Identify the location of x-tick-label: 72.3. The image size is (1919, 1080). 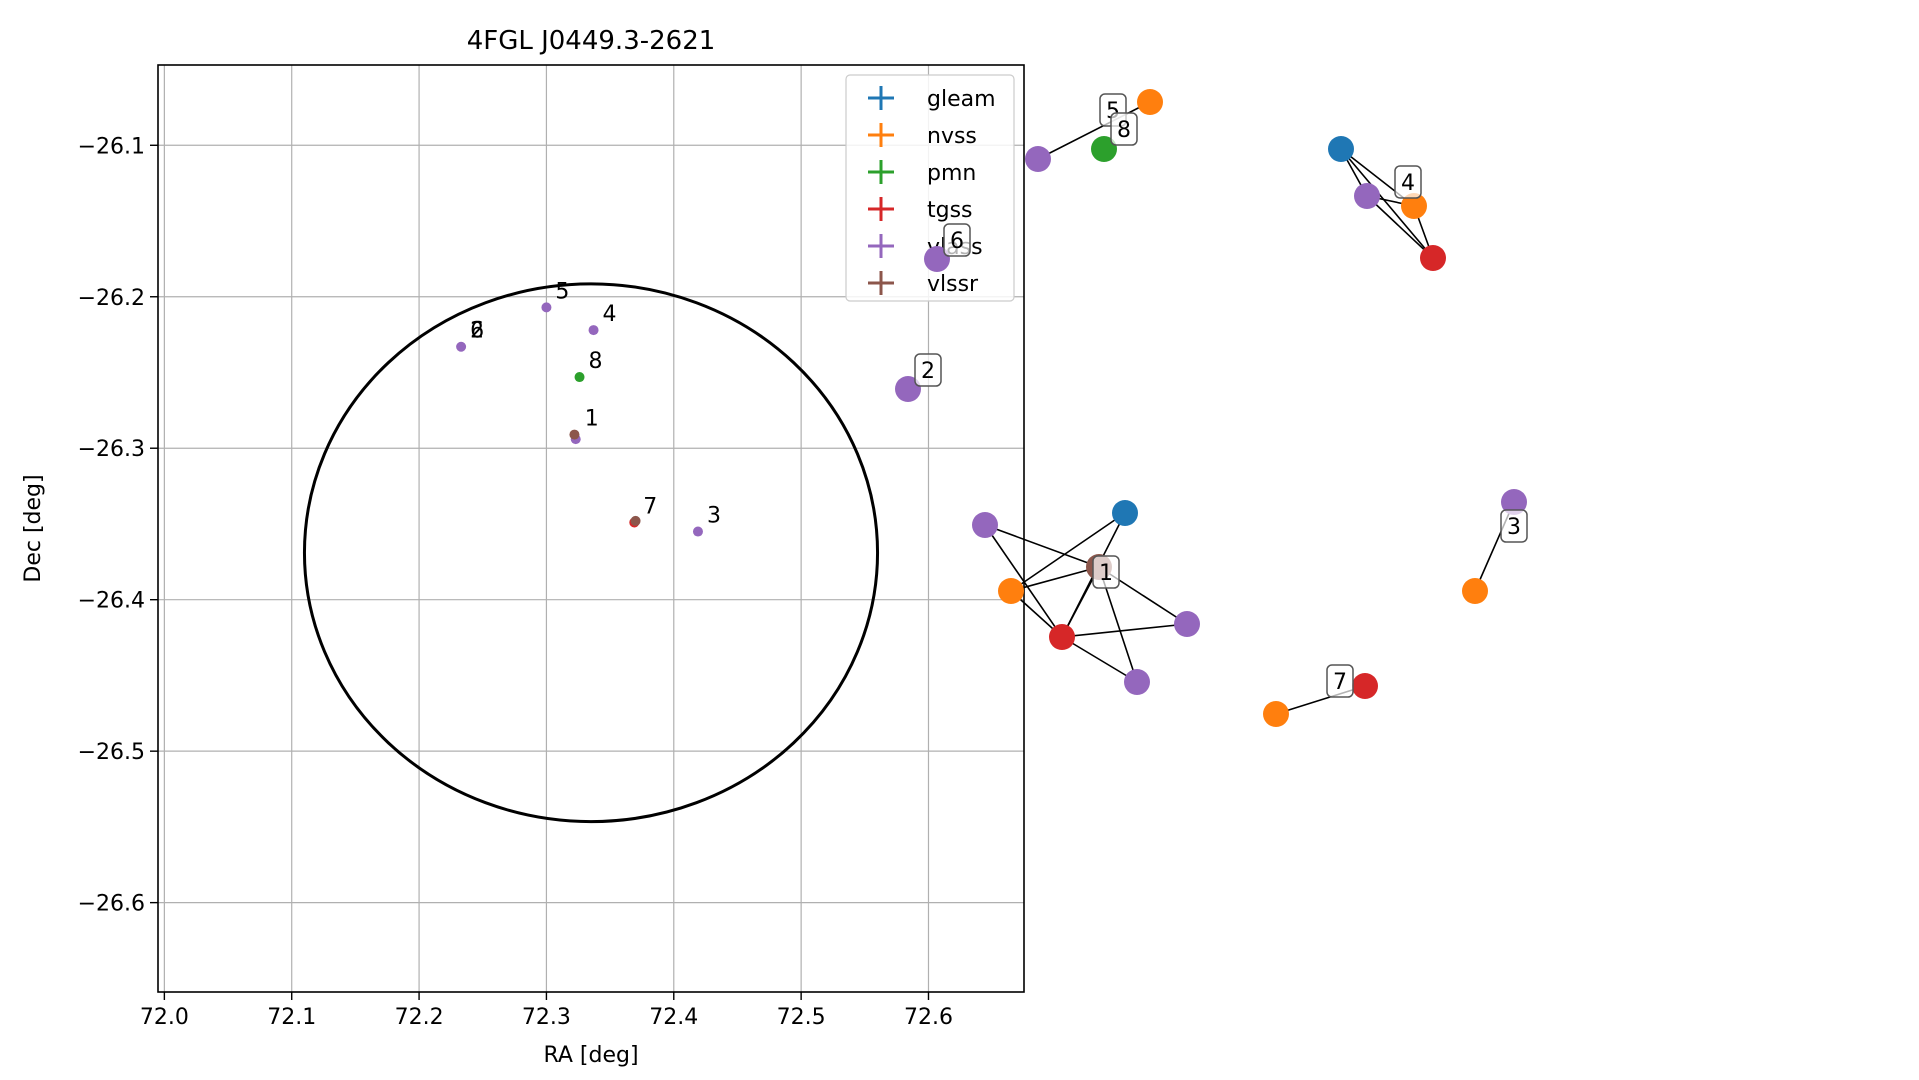
(546, 1017).